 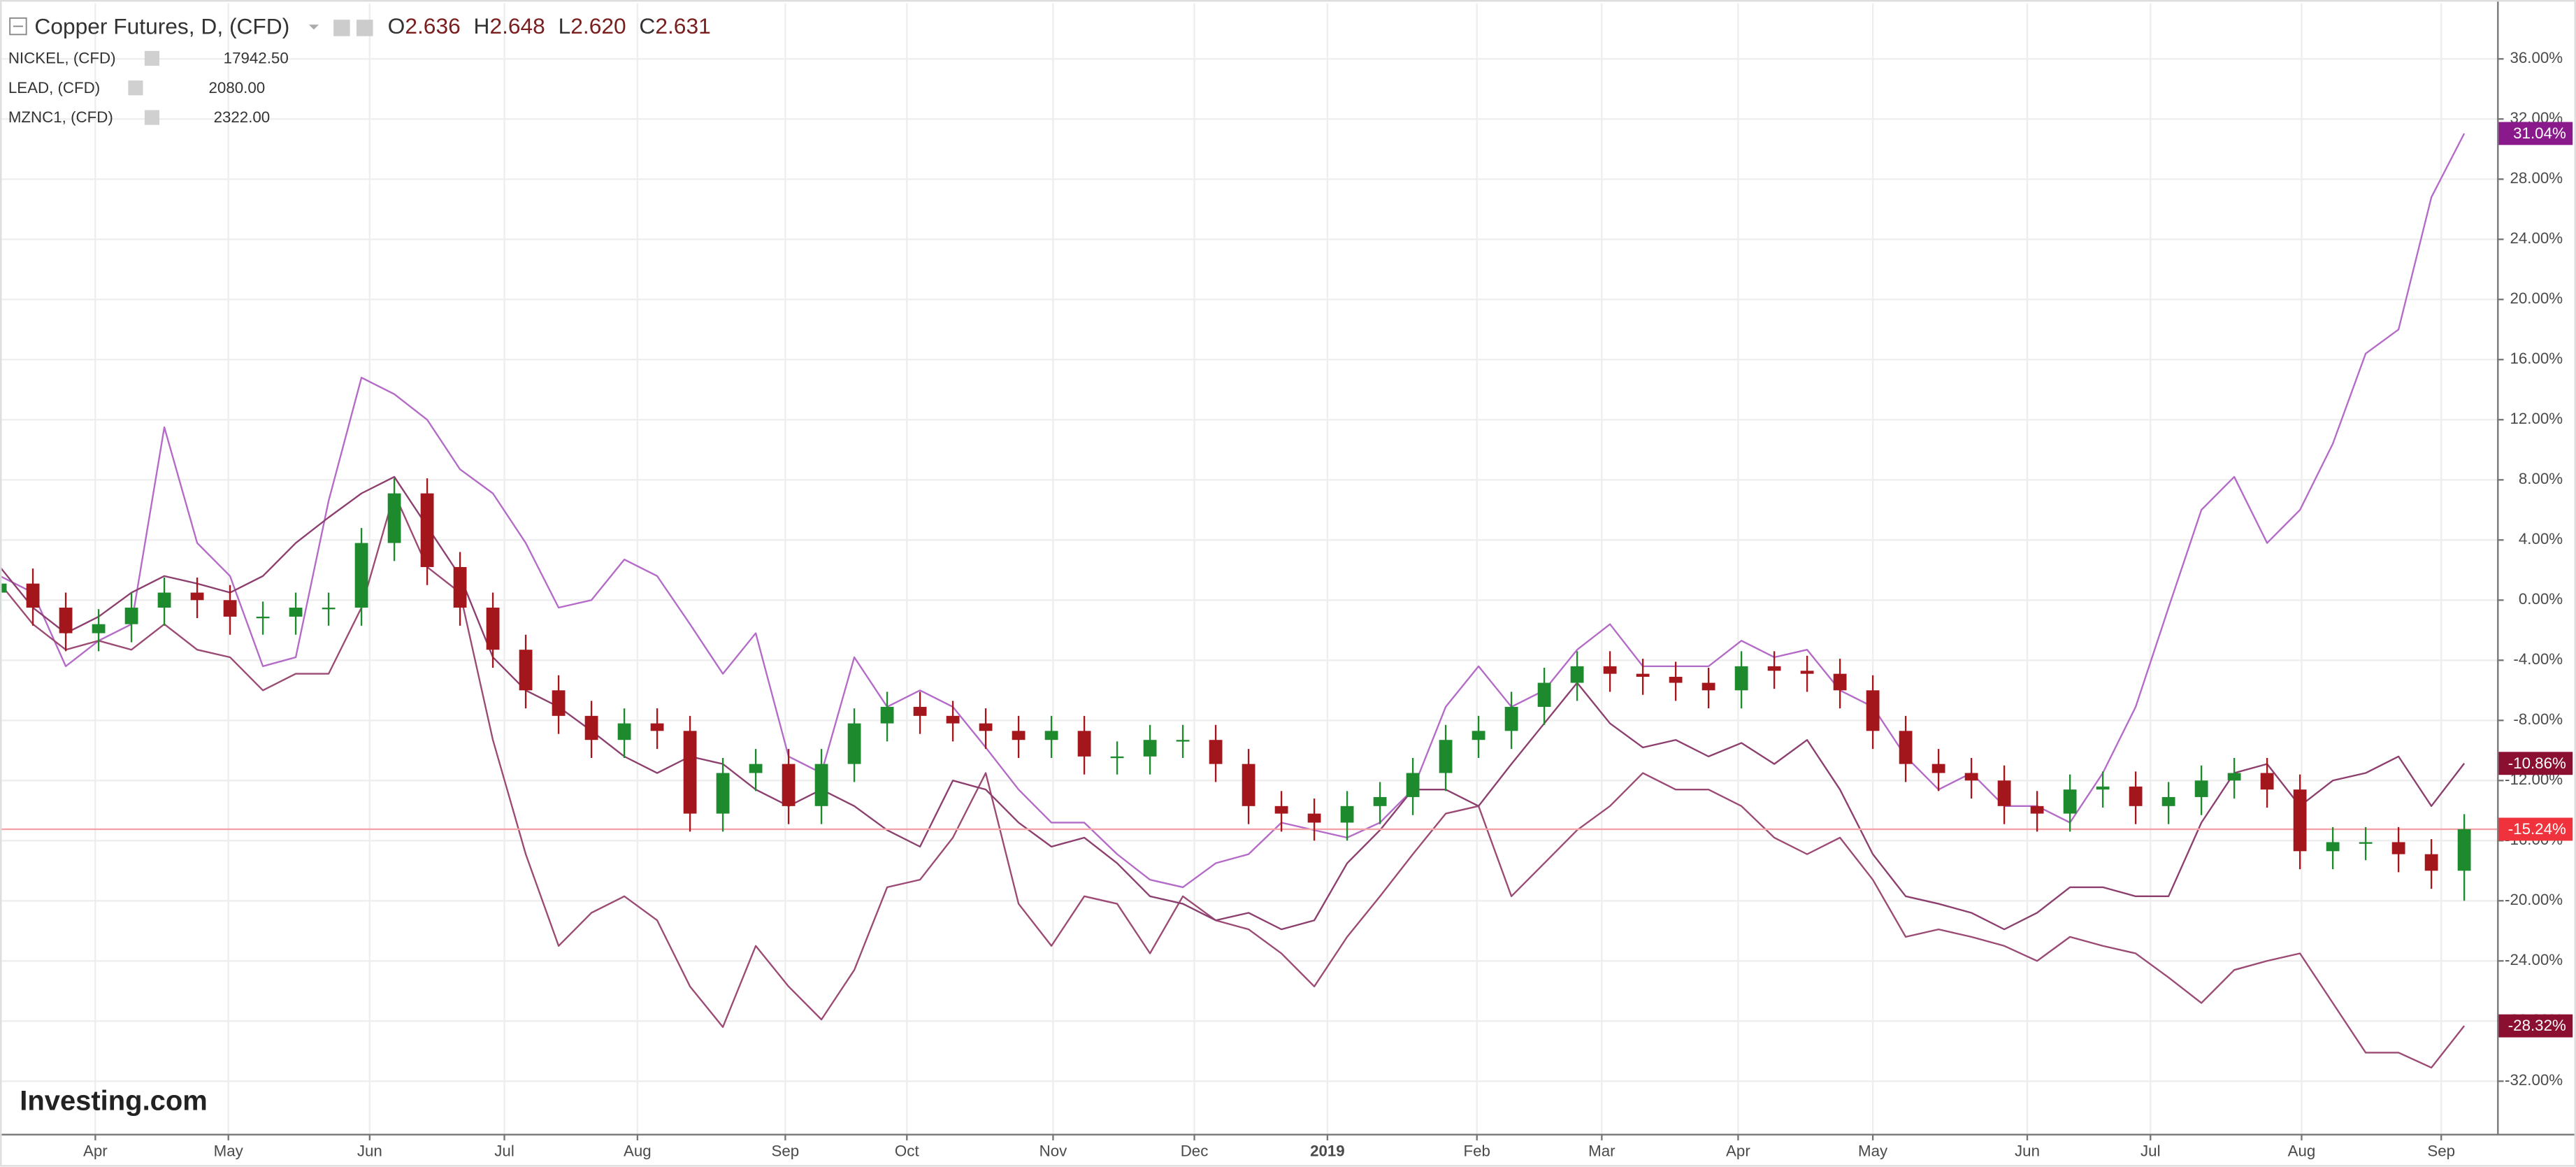 I want to click on x-tick-label: Oct, so click(x=907, y=1150).